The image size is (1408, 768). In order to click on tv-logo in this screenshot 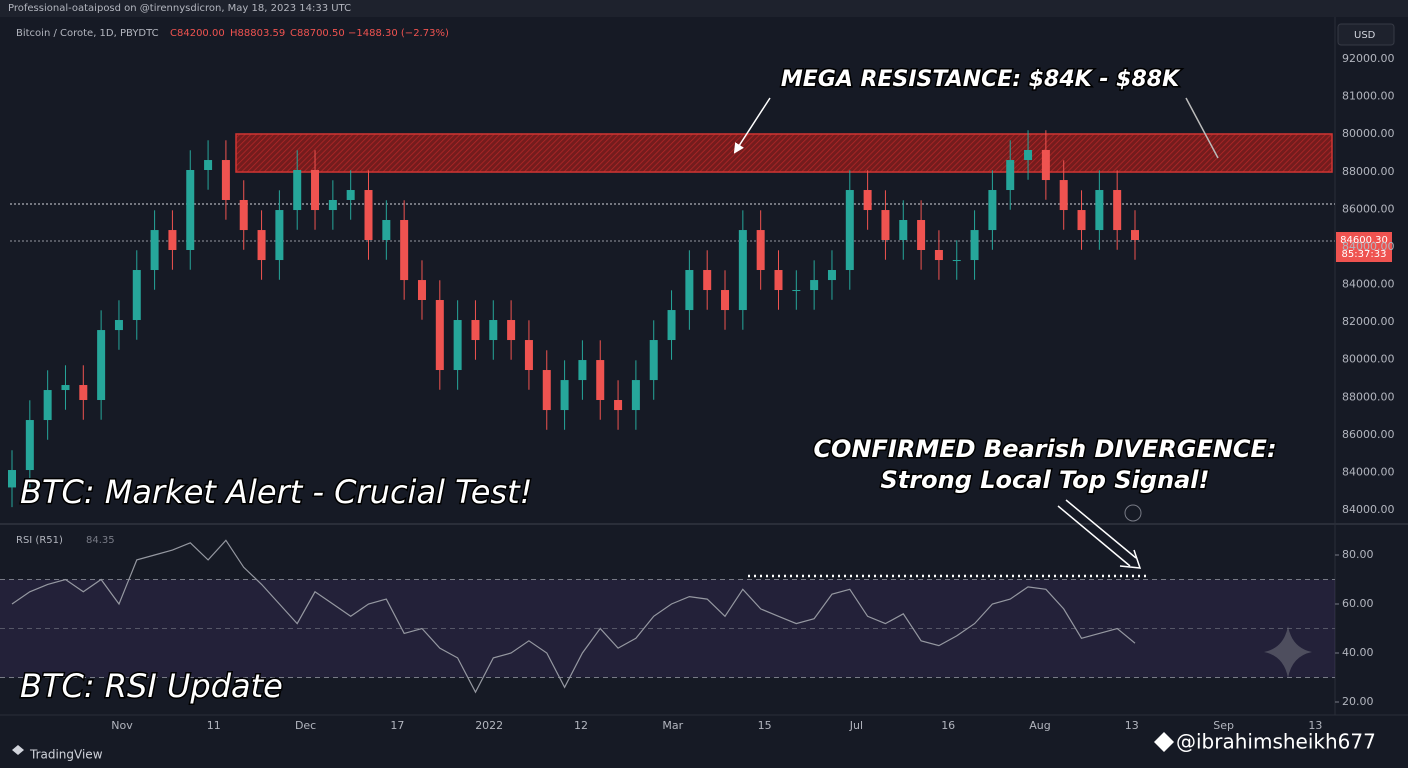, I will do `click(18, 750)`.